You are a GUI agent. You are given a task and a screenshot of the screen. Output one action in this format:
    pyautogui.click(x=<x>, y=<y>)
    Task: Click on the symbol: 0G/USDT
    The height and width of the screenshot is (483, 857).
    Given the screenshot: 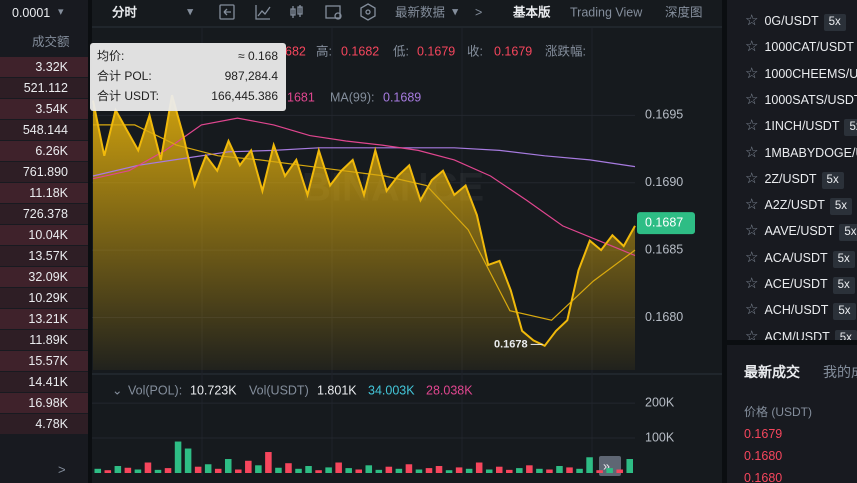 What is the action you would take?
    pyautogui.click(x=791, y=21)
    